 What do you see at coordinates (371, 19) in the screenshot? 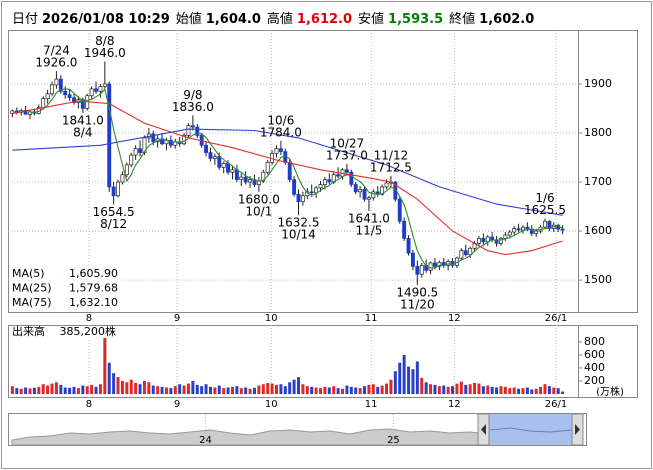
I see `quote-name: 安値` at bounding box center [371, 19].